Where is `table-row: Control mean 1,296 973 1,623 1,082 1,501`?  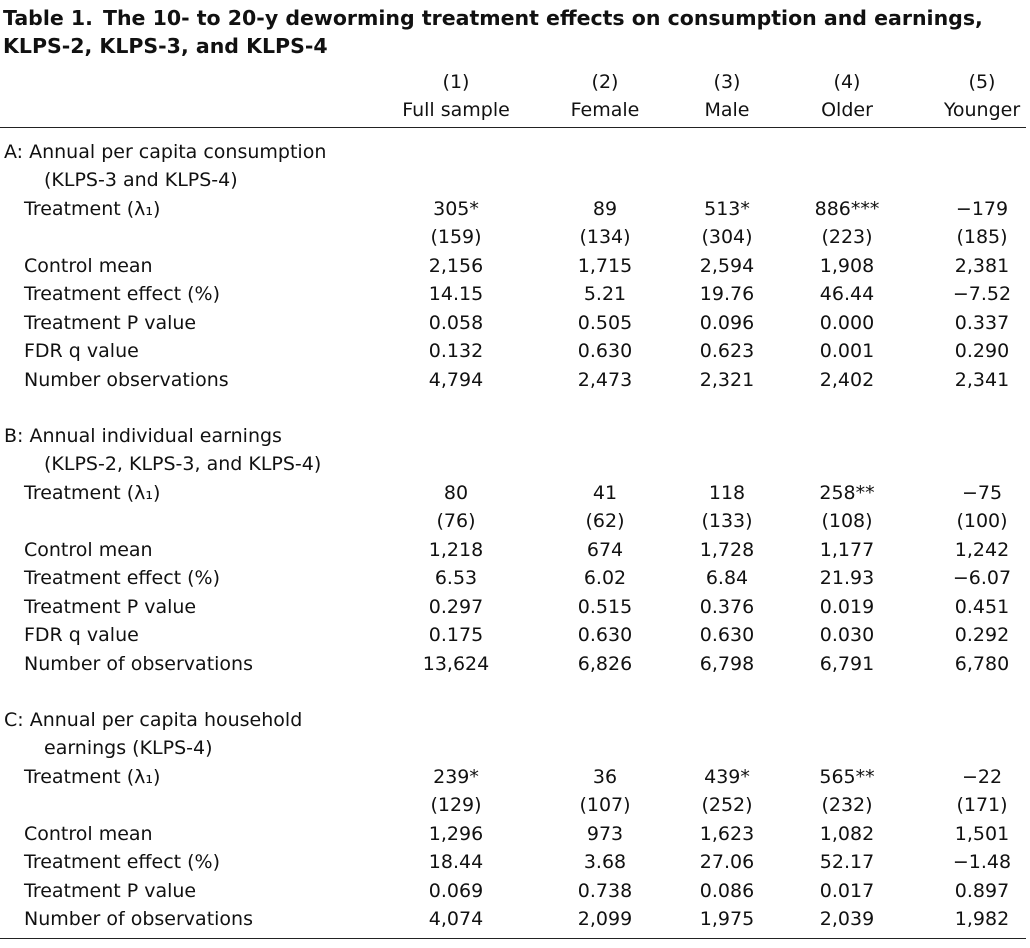
table-row: Control mean 1,296 973 1,623 1,082 1,501 is located at coordinates (515, 834).